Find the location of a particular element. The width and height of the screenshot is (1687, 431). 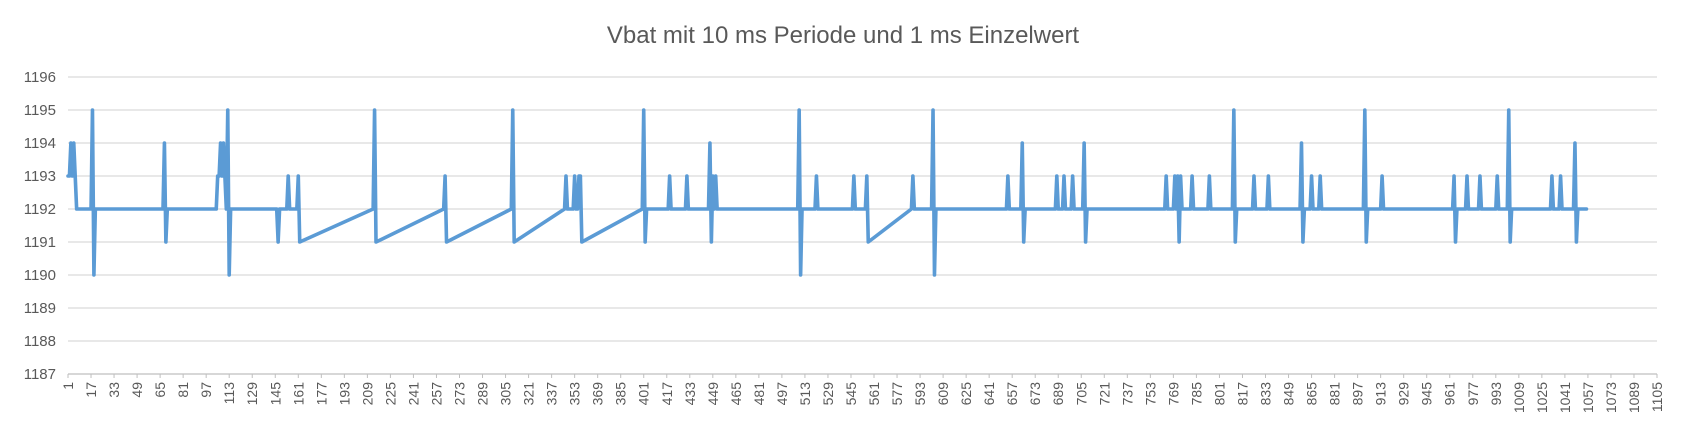

x-tick-label: 225 is located at coordinates (390, 394).